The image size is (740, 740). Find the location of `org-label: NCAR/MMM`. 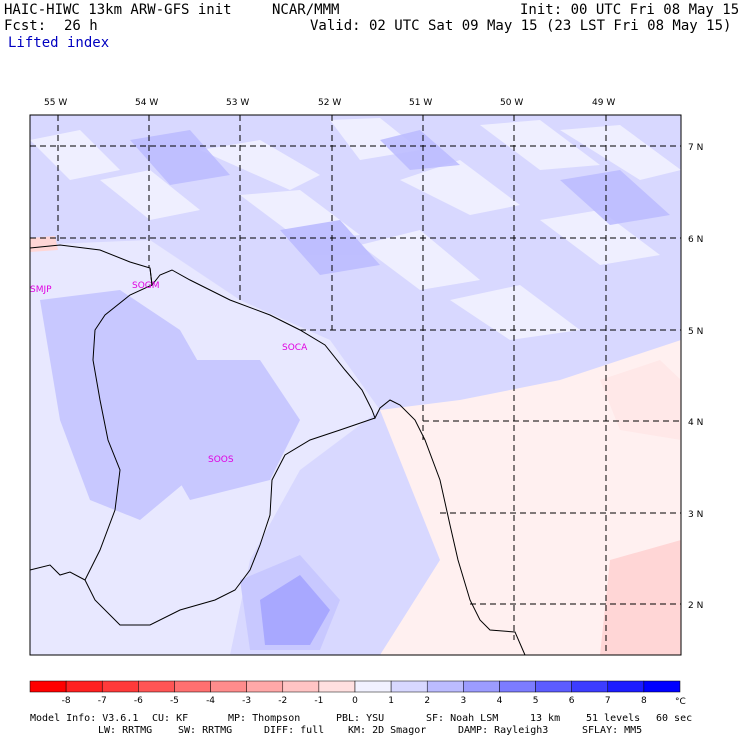

org-label: NCAR/MMM is located at coordinates (306, 10).